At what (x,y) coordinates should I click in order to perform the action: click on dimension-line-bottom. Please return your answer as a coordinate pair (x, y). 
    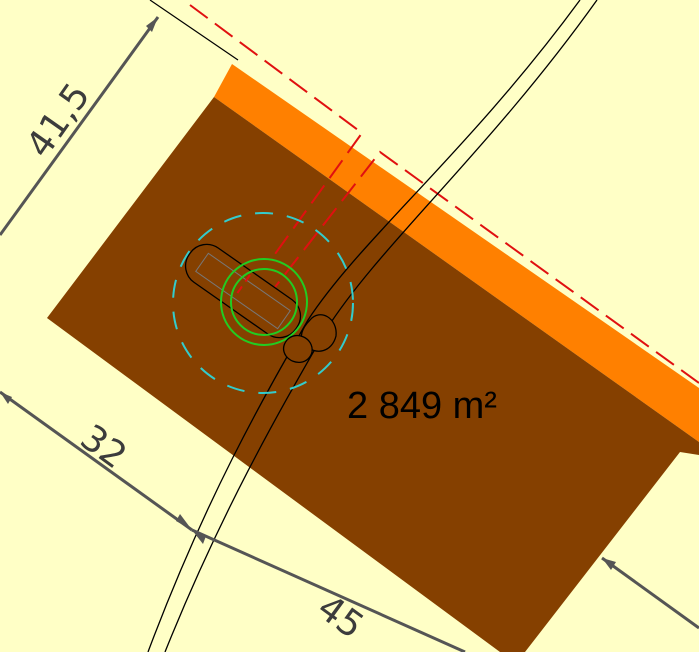
    Looking at the image, I should click on (328, 590).